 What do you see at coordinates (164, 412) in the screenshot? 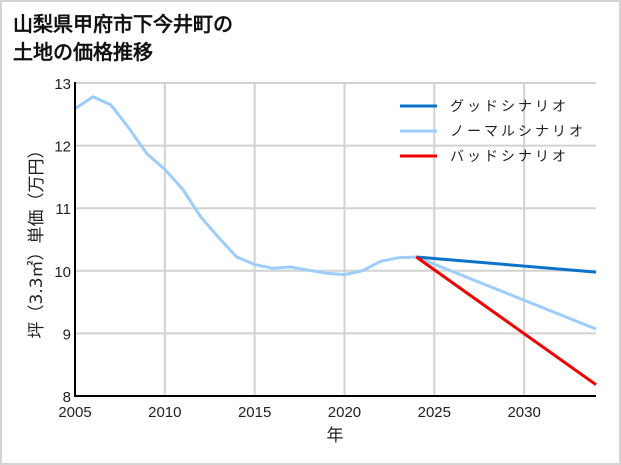
I see `x-tick-label: 2010` at bounding box center [164, 412].